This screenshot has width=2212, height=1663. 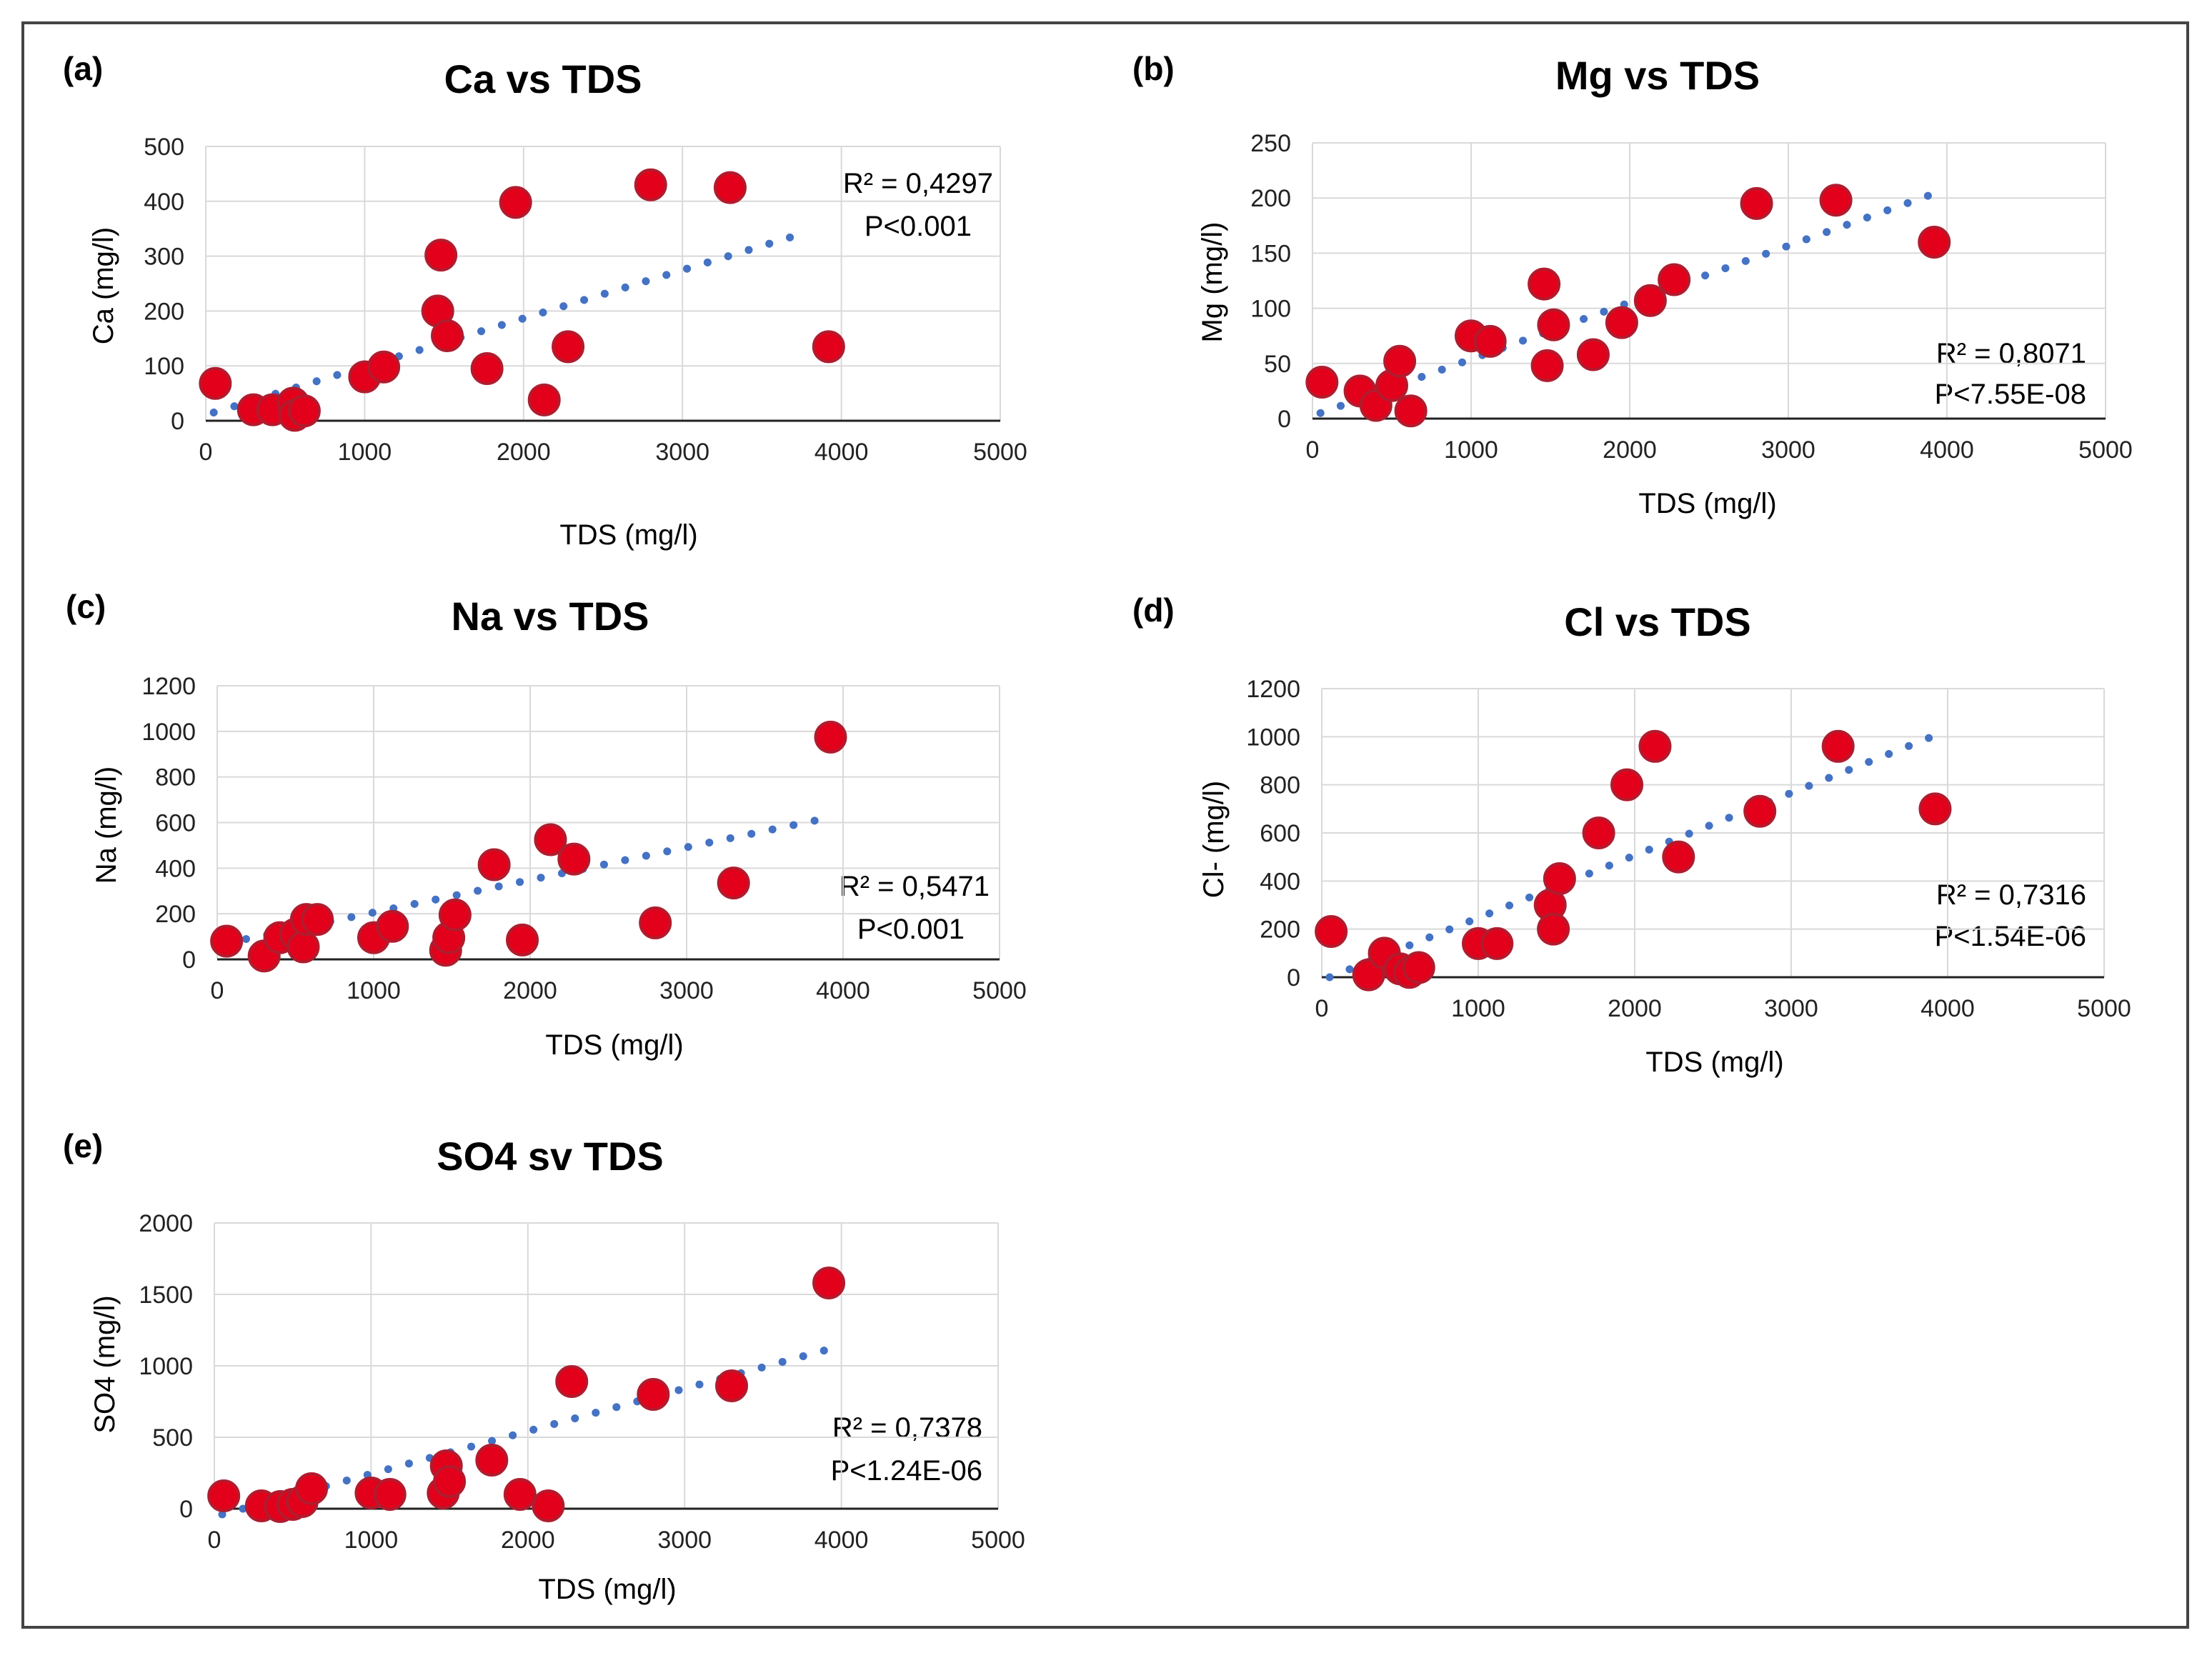 What do you see at coordinates (550, 1156) in the screenshot?
I see `panel-e-title: SO4 sv TDS` at bounding box center [550, 1156].